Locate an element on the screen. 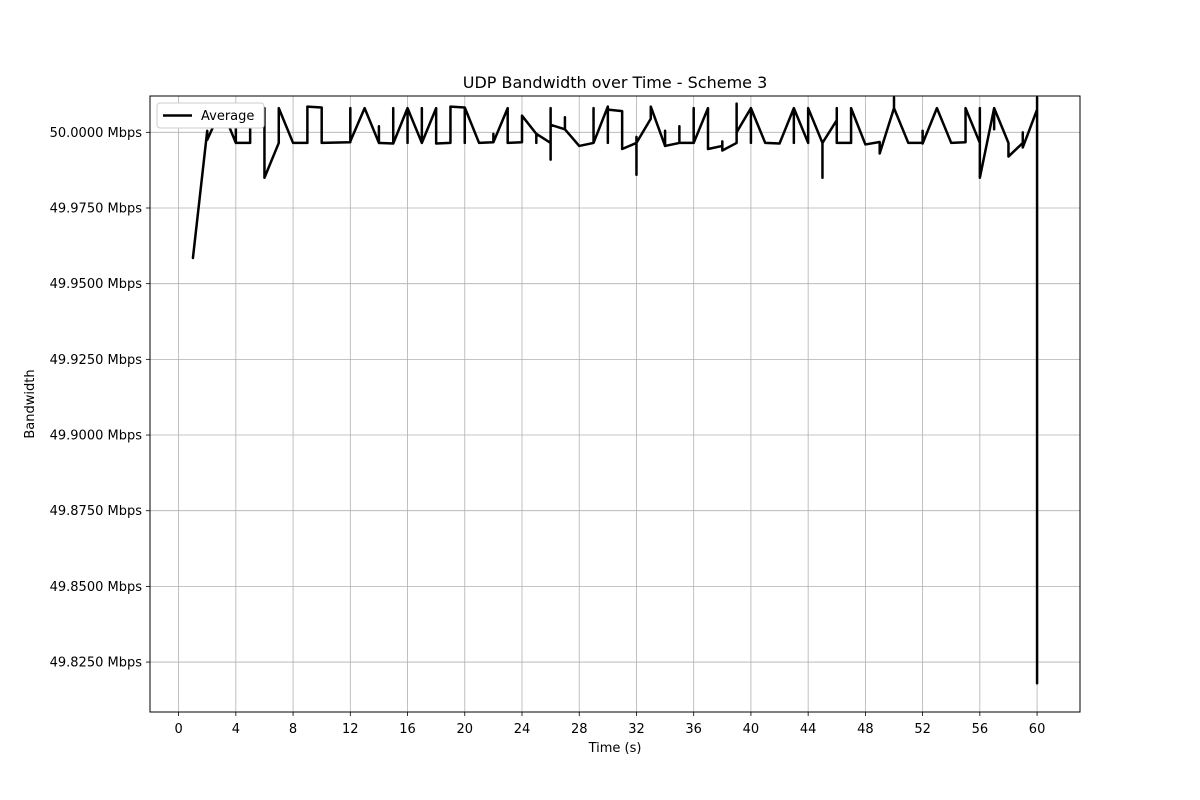 The height and width of the screenshot is (800, 1200). x-tick-label: 20 is located at coordinates (464, 729).